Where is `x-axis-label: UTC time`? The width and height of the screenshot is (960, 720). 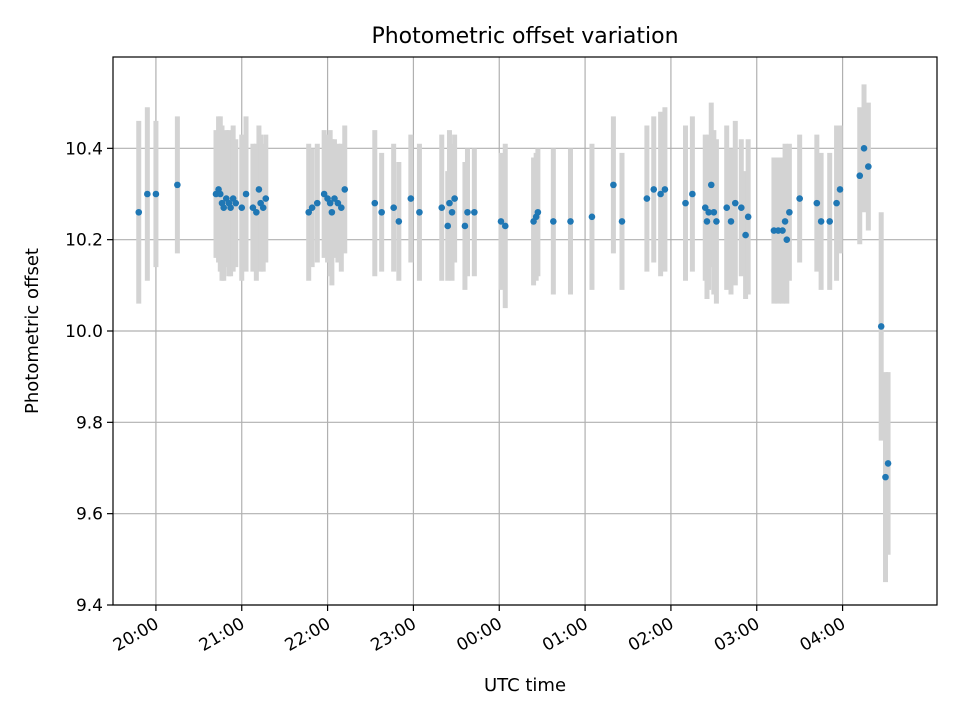
x-axis-label: UTC time is located at coordinates (525, 685).